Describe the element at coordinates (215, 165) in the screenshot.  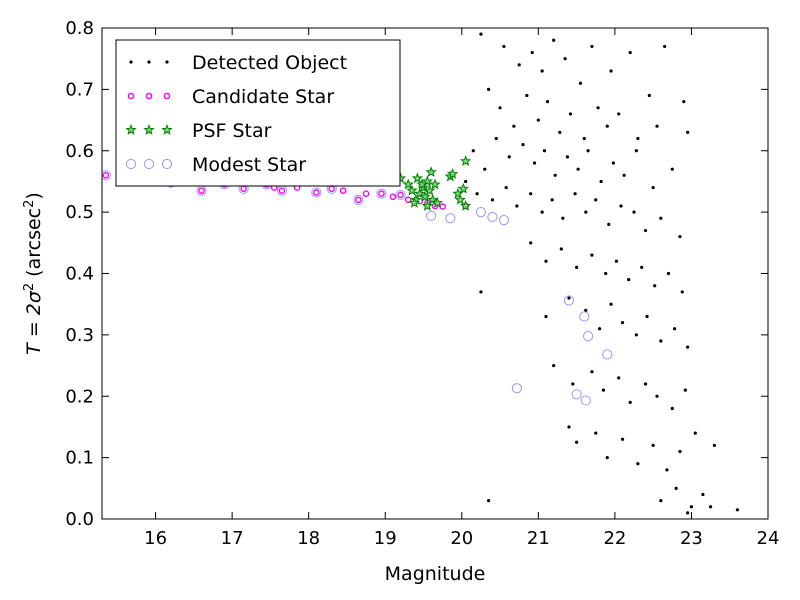
I see `legend-entry-modest-star: Modest Star` at that location.